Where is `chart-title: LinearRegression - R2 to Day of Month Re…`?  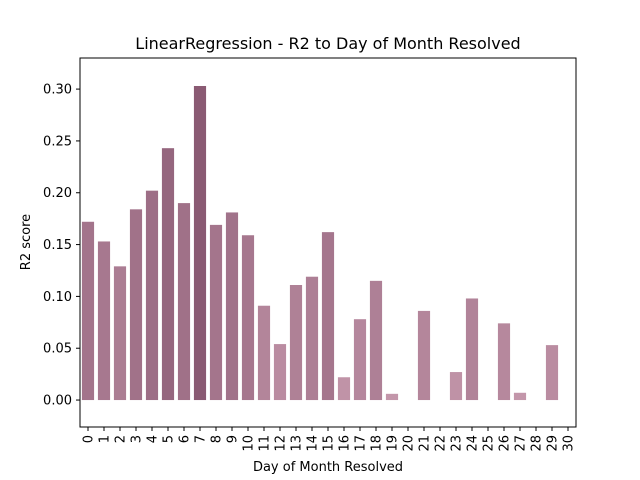 chart-title: LinearRegression - R2 to Day of Month Re… is located at coordinates (327, 43).